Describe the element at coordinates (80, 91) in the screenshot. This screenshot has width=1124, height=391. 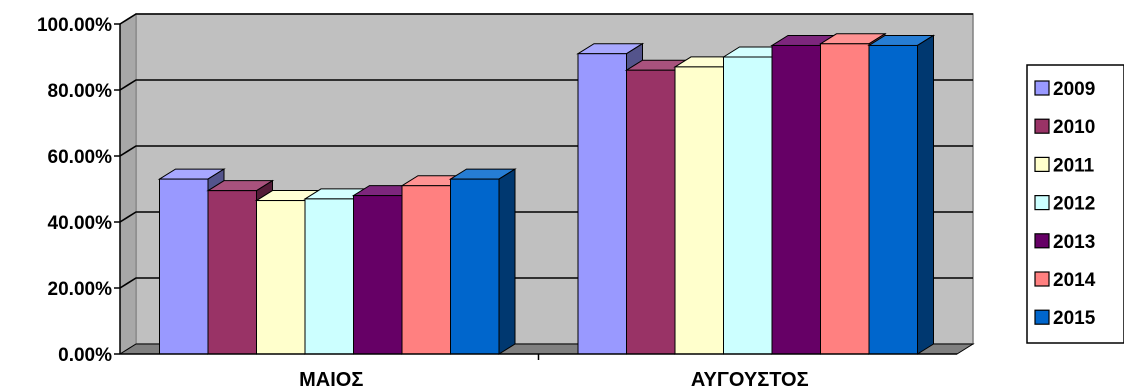
I see `y-tick-label: 80.00%` at that location.